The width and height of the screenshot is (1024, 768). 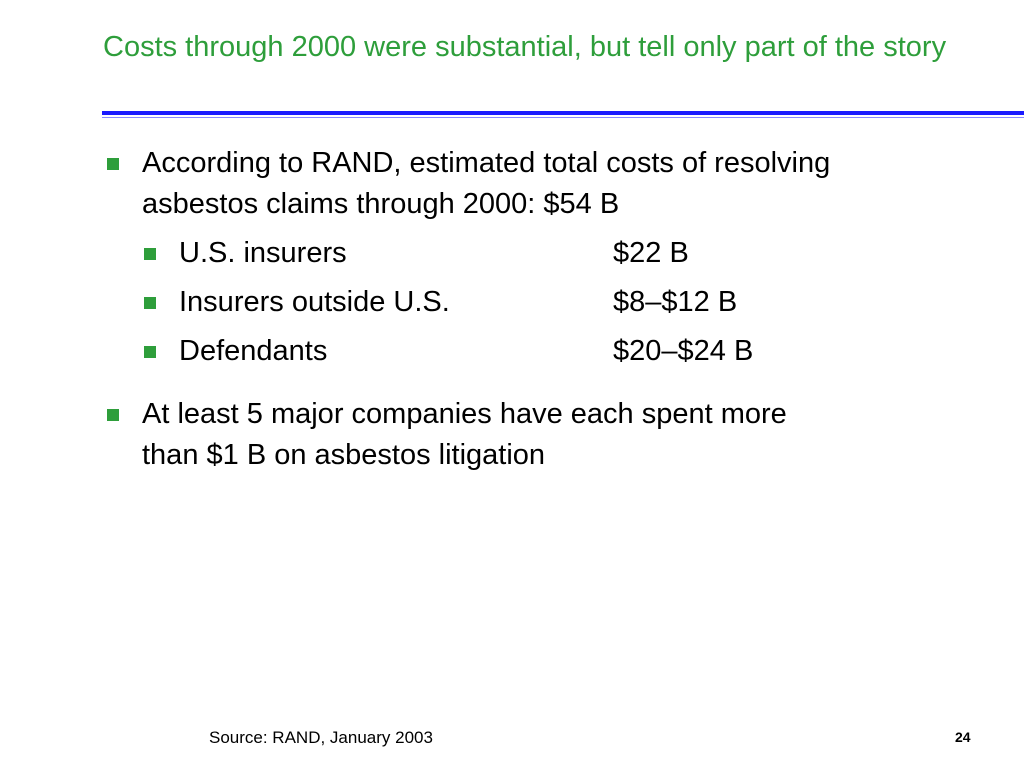 I want to click on page-number: 24, so click(x=963, y=737).